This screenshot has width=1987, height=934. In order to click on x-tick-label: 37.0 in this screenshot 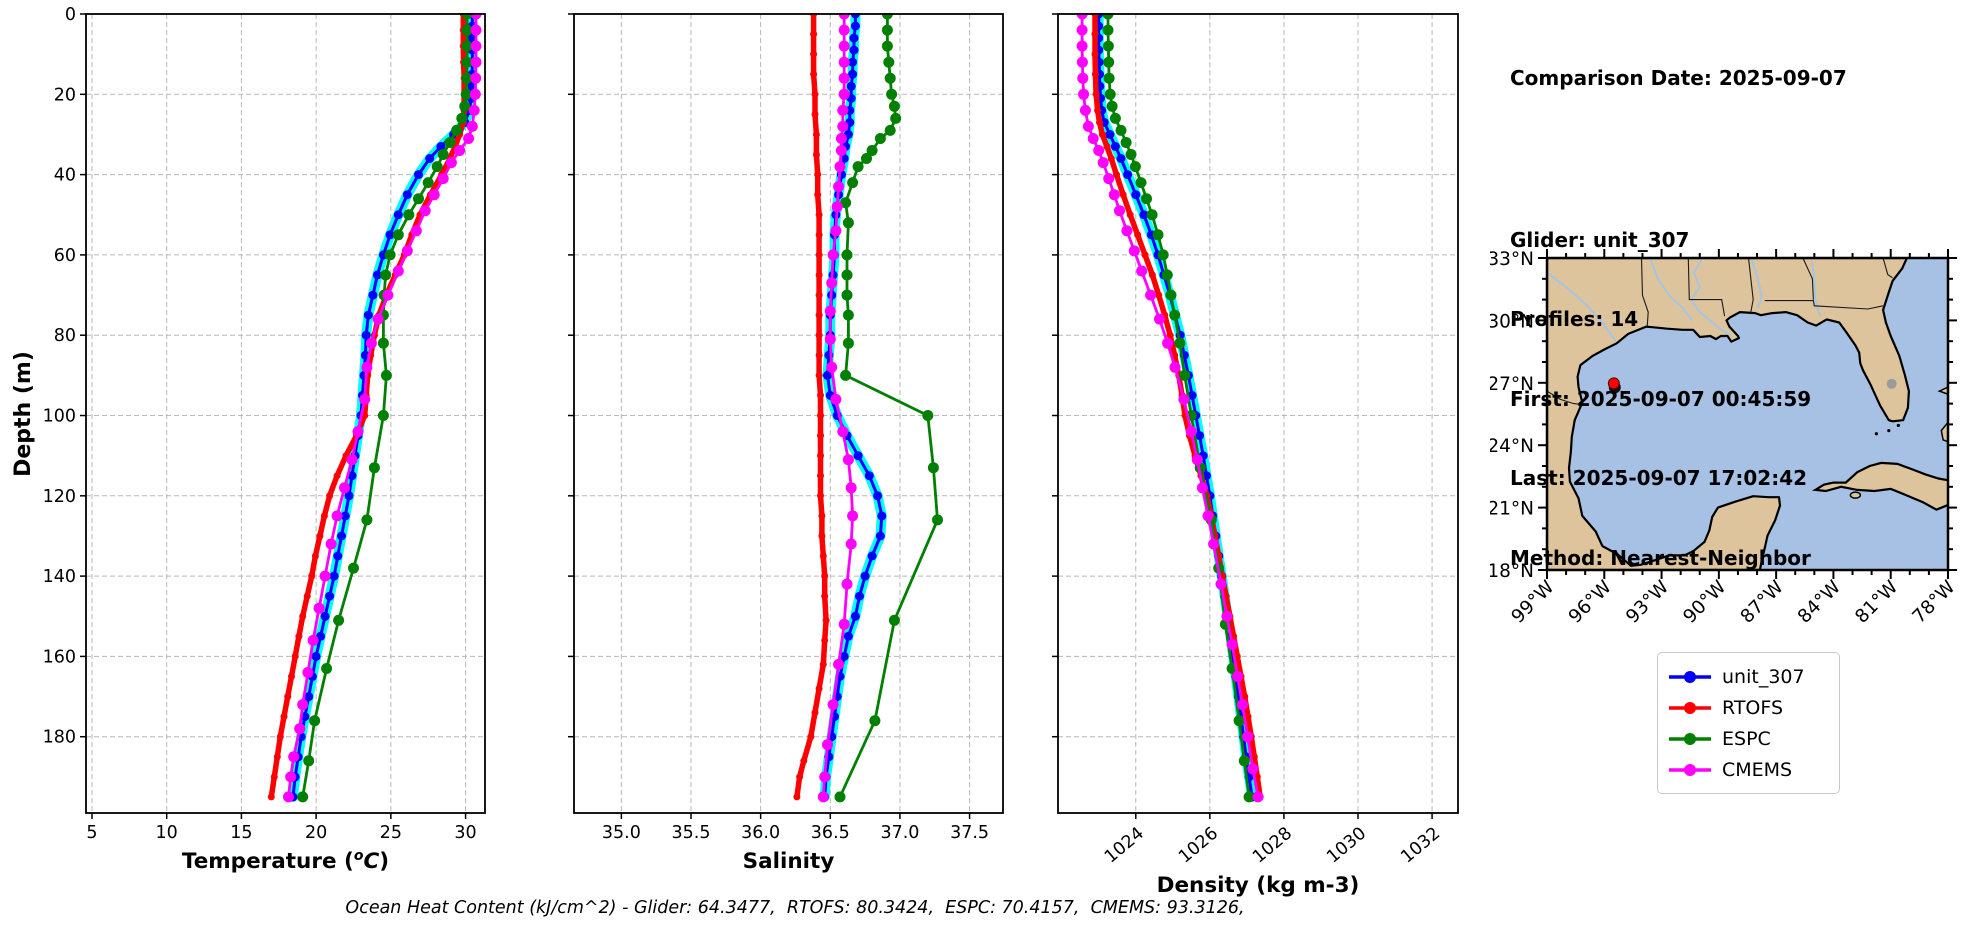, I will do `click(899, 833)`.